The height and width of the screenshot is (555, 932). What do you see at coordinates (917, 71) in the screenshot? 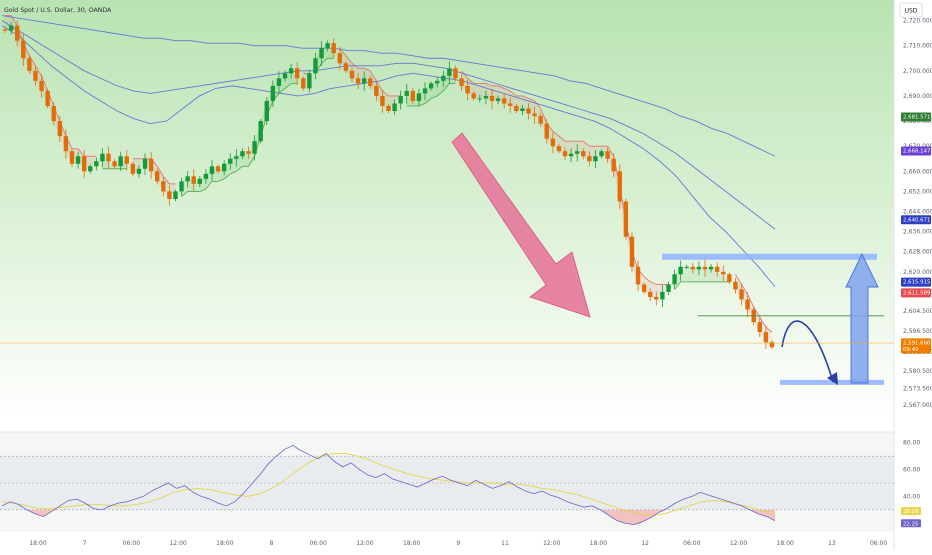
I see `price-tick-label: 2,700.000` at bounding box center [917, 71].